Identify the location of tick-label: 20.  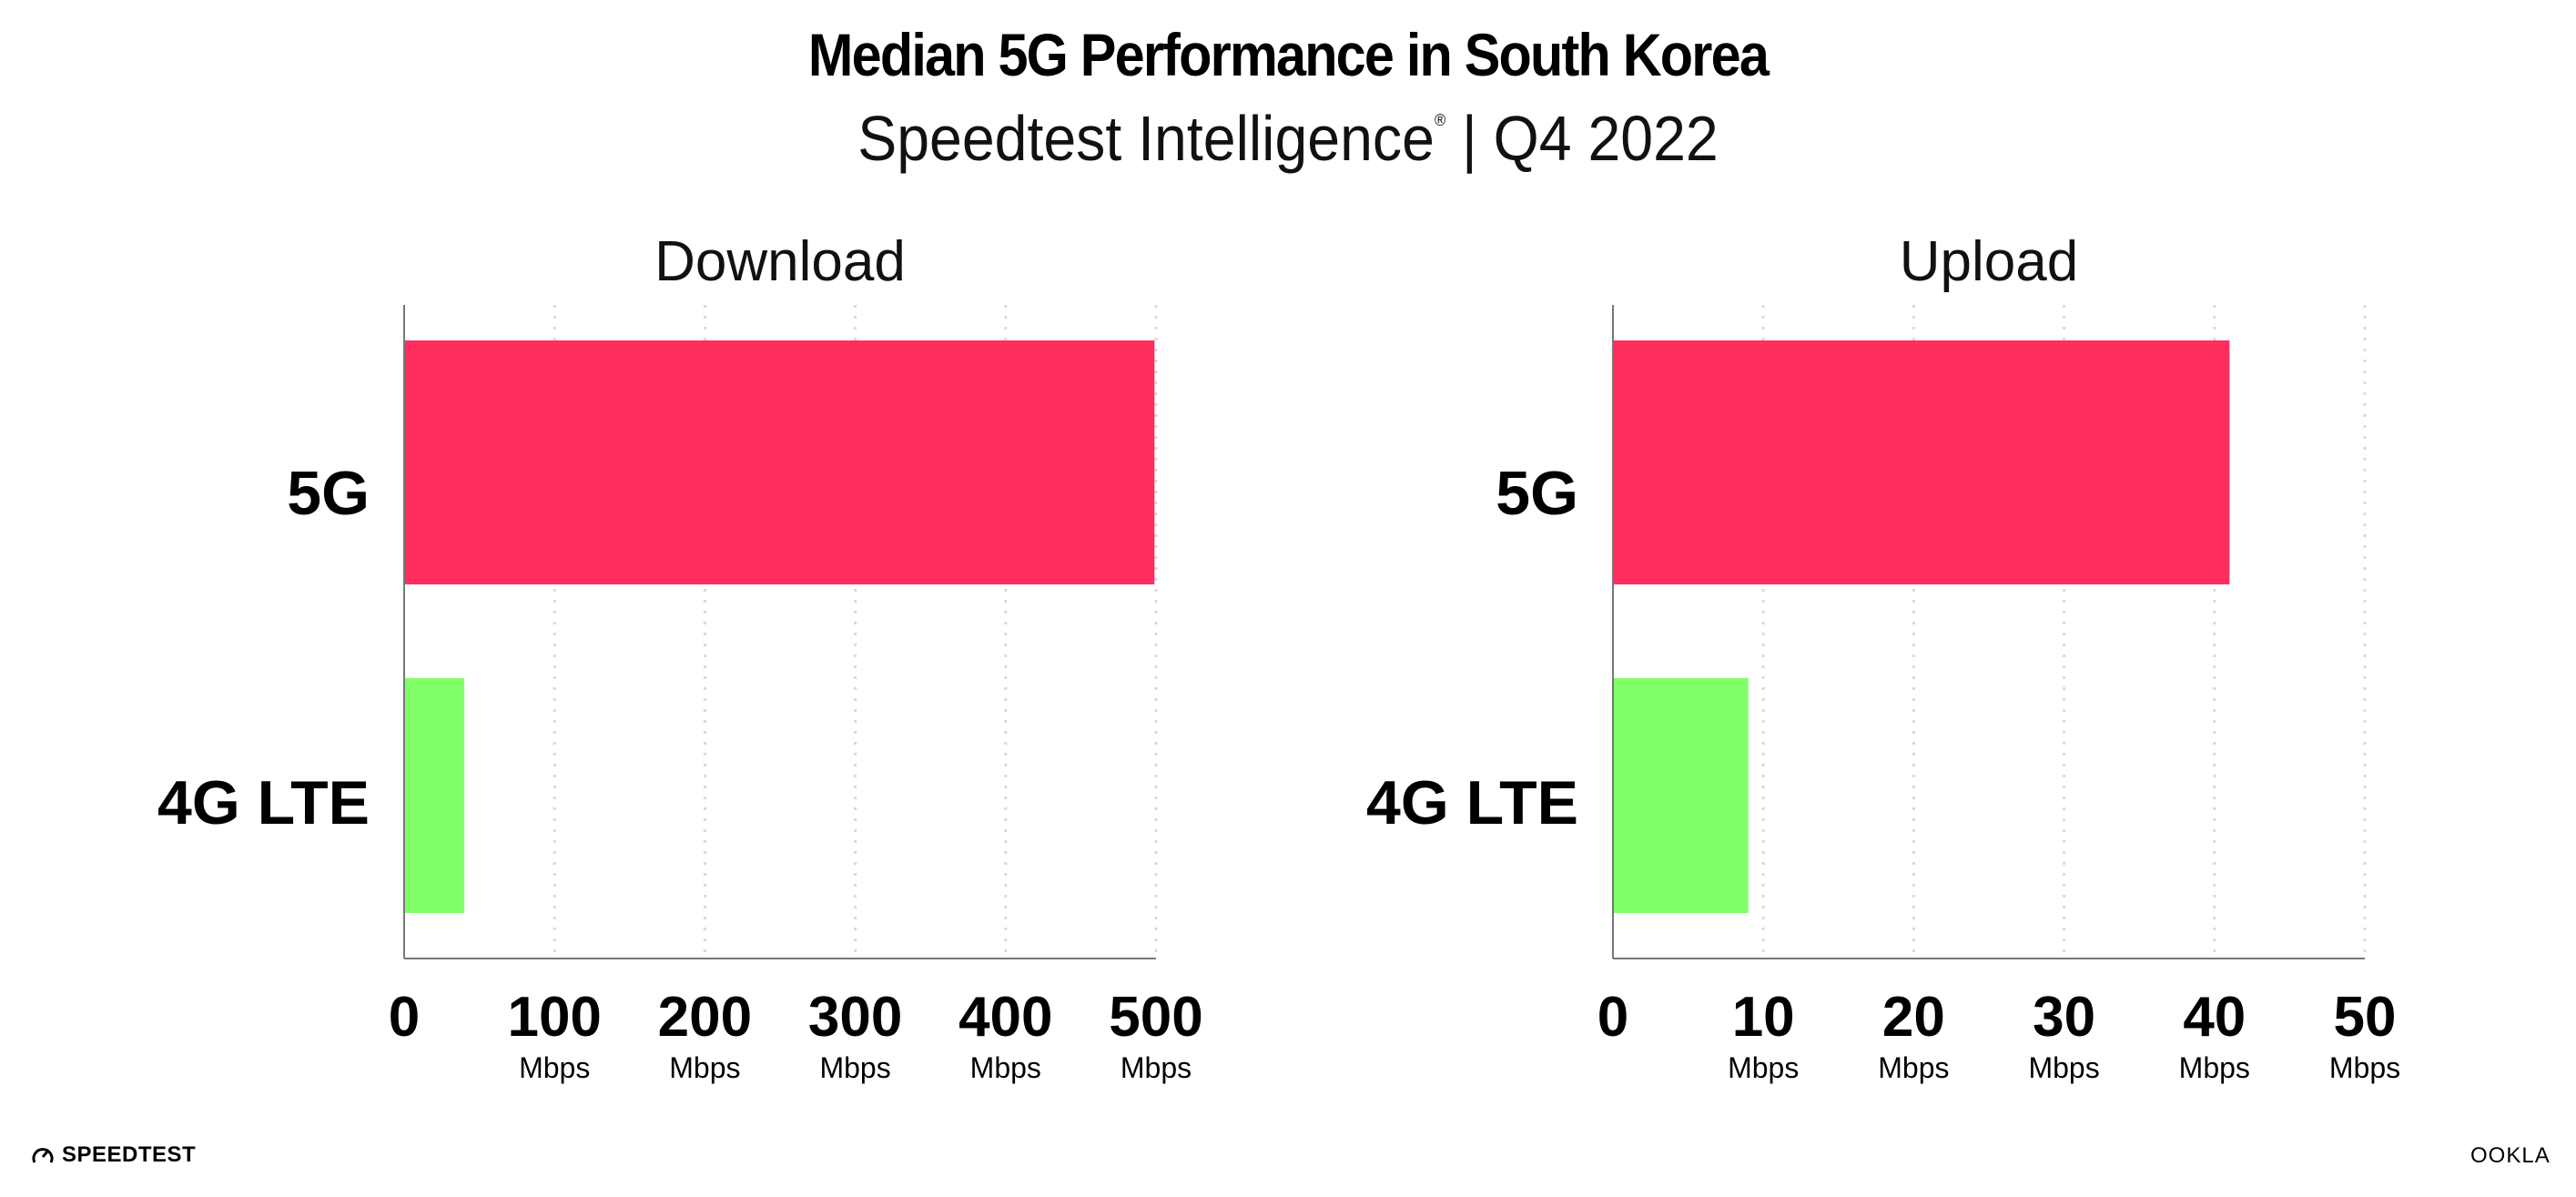
(1913, 1018).